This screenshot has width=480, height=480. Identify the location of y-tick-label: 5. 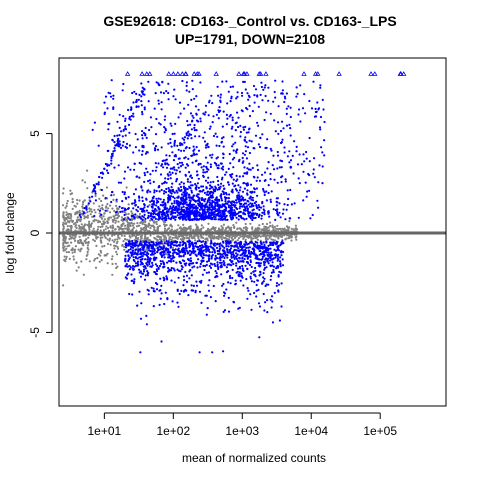
(35, 133).